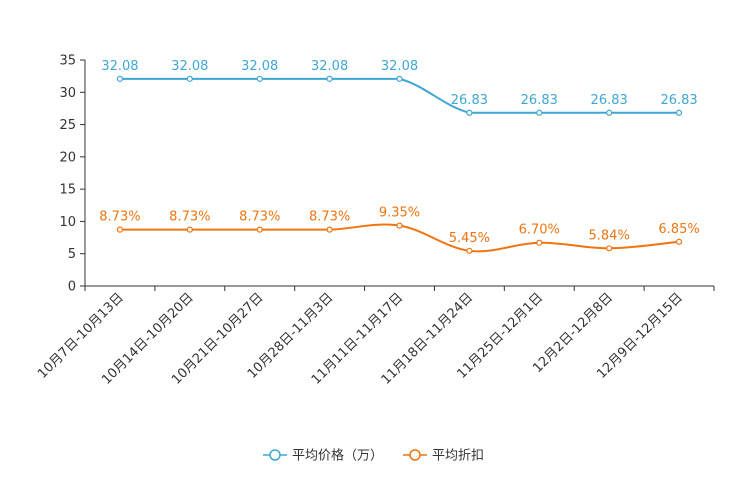  Describe the element at coordinates (337, 456) in the screenshot. I see `legend-label: 平均价格（万）` at that location.